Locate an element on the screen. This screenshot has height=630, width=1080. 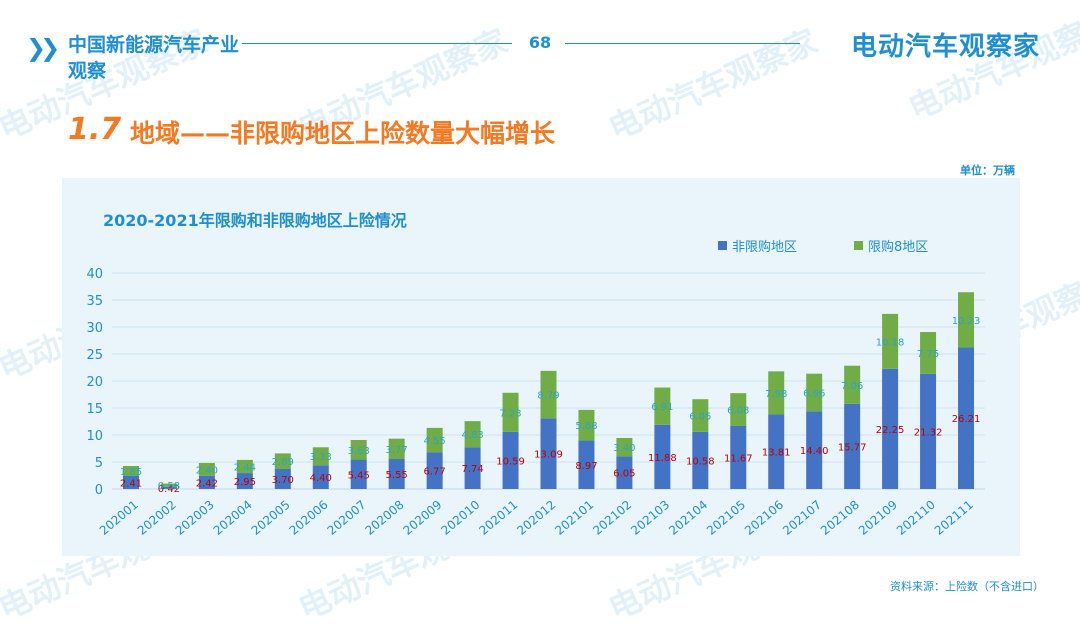
x-tick-label: 202111 is located at coordinates (954, 518).